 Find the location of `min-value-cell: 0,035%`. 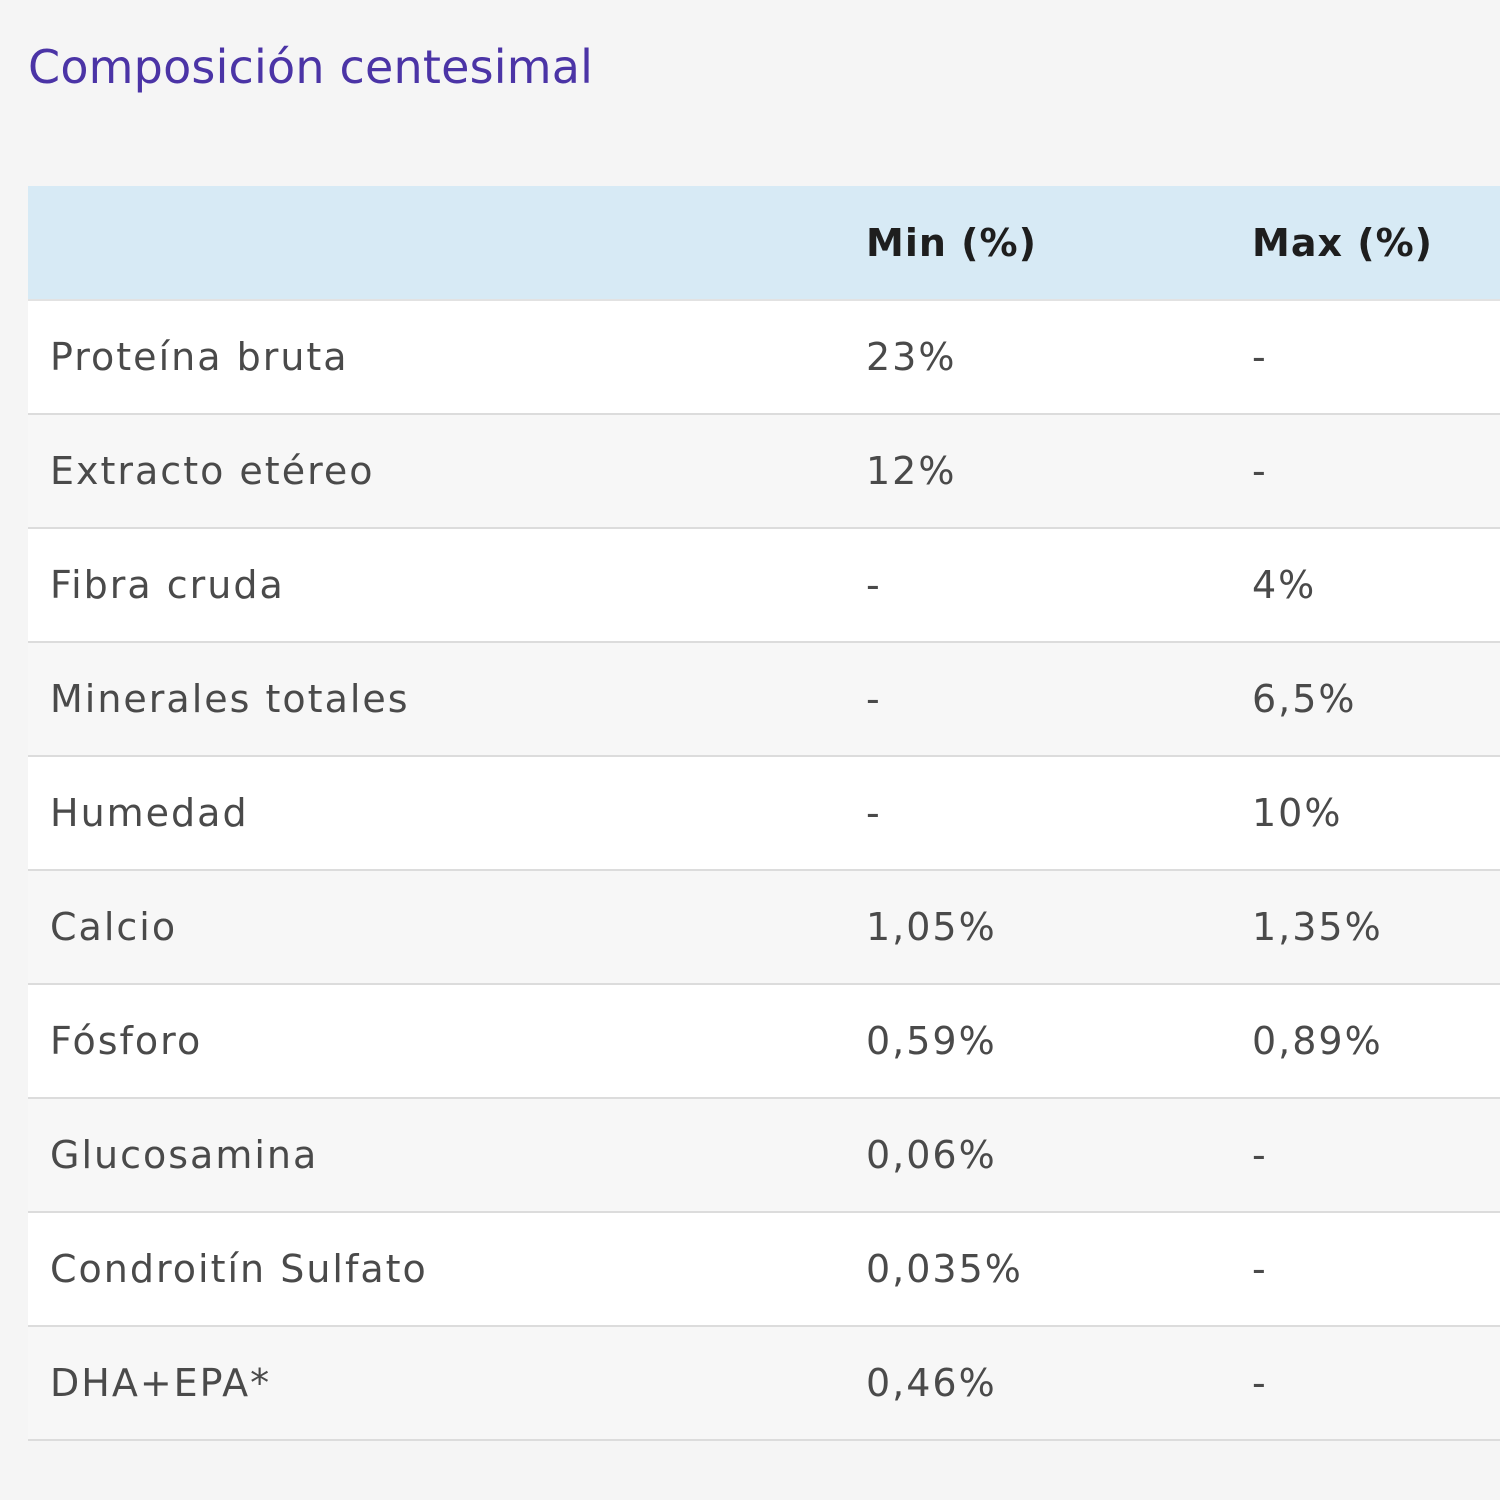

min-value-cell: 0,035% is located at coordinates (944, 1269).